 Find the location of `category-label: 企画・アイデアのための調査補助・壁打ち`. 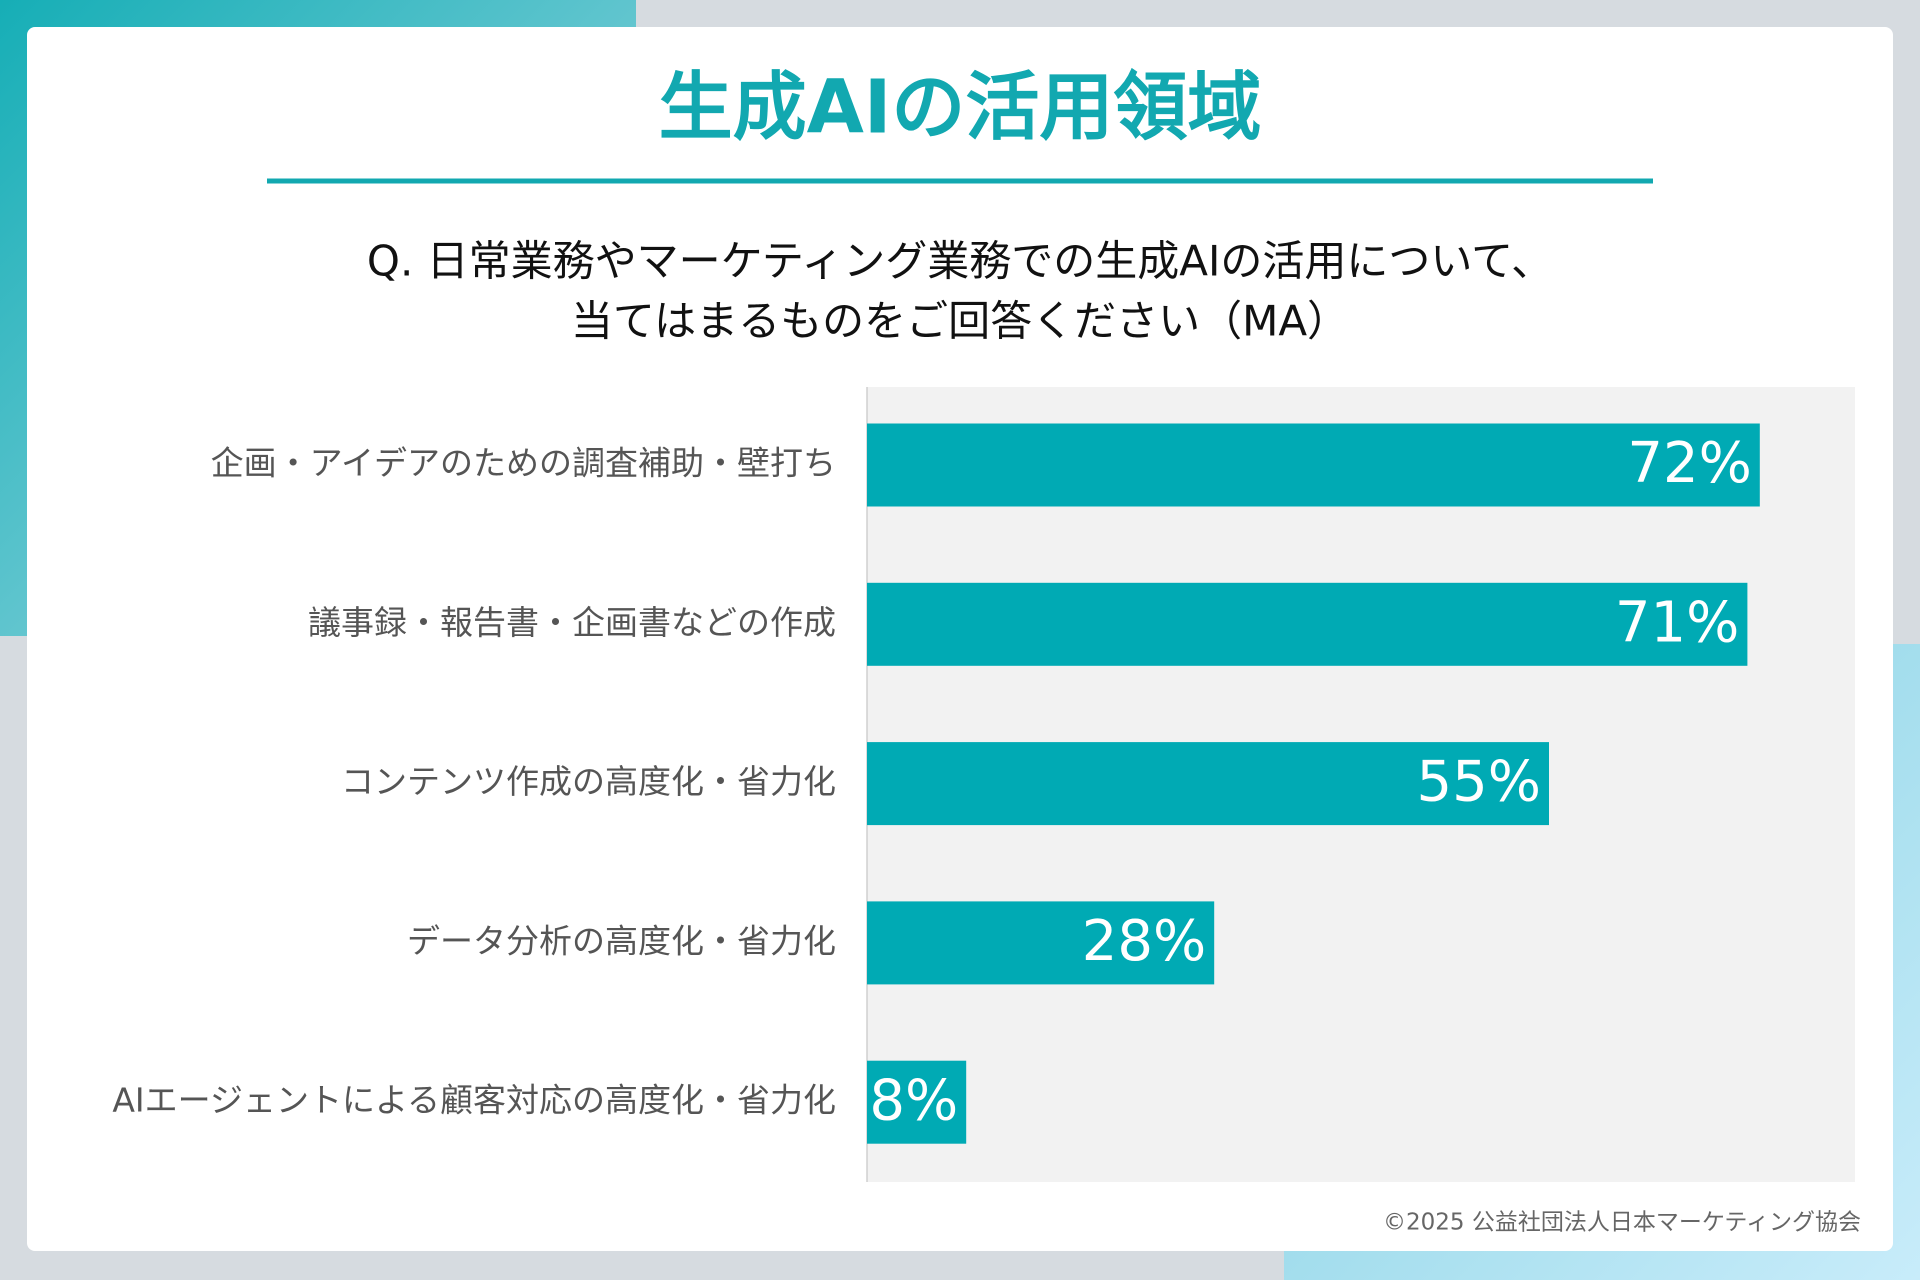

category-label: 企画・アイデアのための調査補助・壁打ち is located at coordinates (523, 463).